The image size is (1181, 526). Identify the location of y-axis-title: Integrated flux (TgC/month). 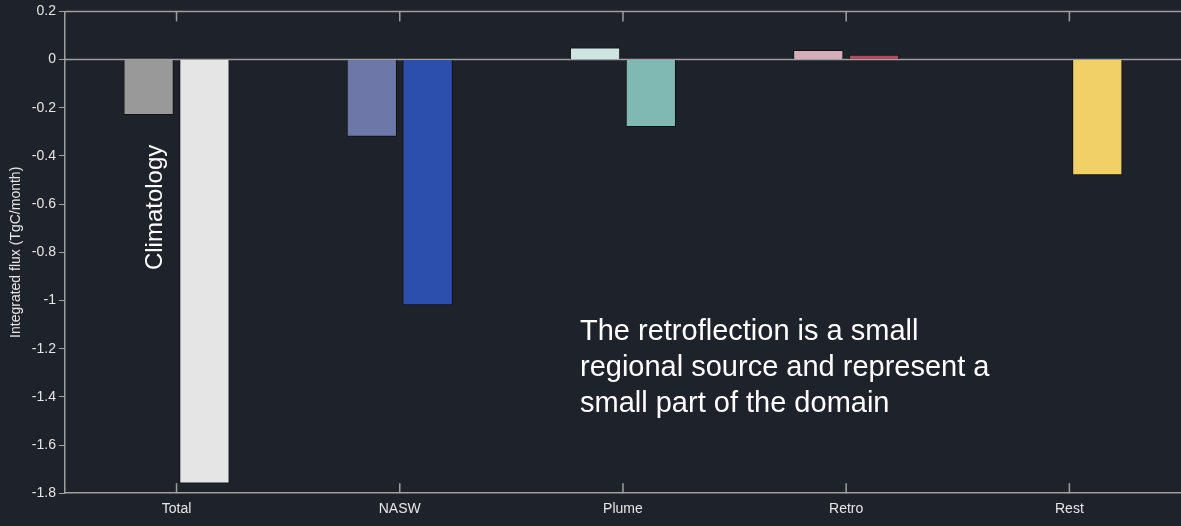
(15, 252).